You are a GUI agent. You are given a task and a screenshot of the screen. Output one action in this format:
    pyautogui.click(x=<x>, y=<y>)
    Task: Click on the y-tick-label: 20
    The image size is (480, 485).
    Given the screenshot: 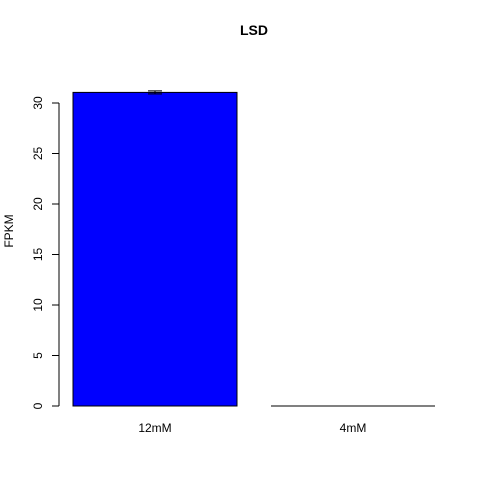 What is the action you would take?
    pyautogui.click(x=38, y=204)
    